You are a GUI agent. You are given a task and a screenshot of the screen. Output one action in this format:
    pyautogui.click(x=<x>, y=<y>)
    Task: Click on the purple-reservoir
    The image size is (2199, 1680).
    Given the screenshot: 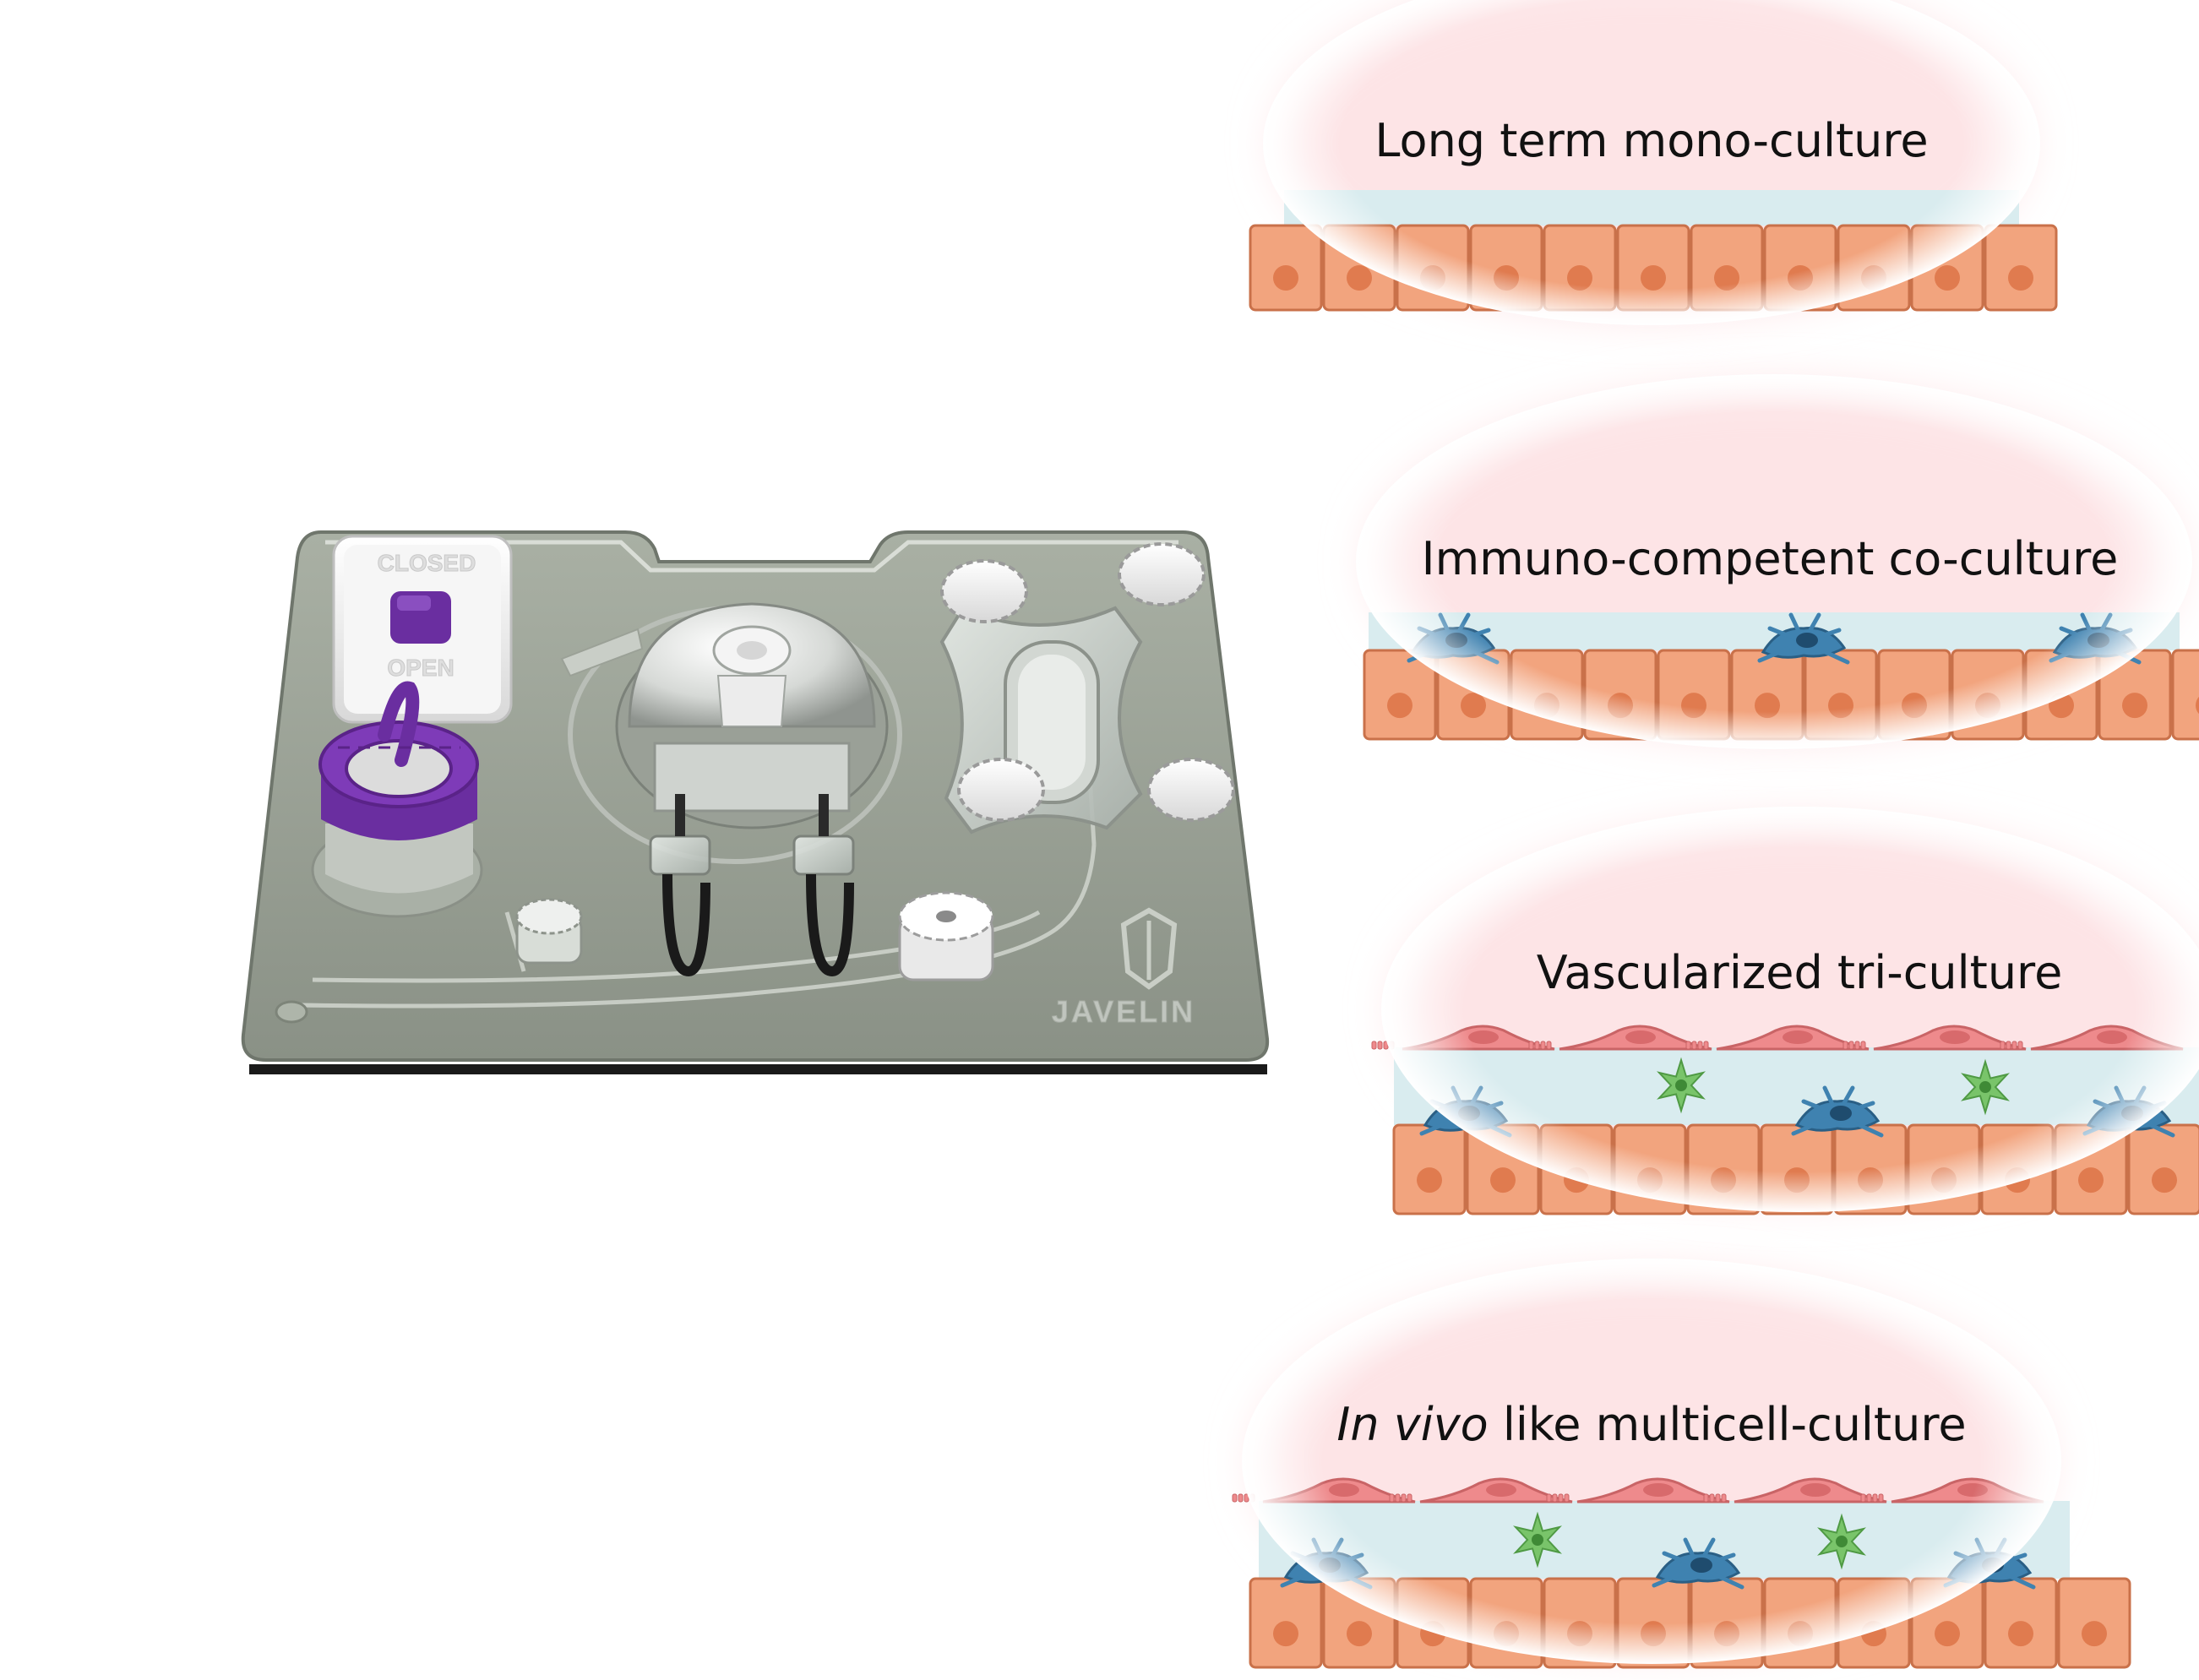 What is the action you would take?
    pyautogui.click(x=397, y=799)
    